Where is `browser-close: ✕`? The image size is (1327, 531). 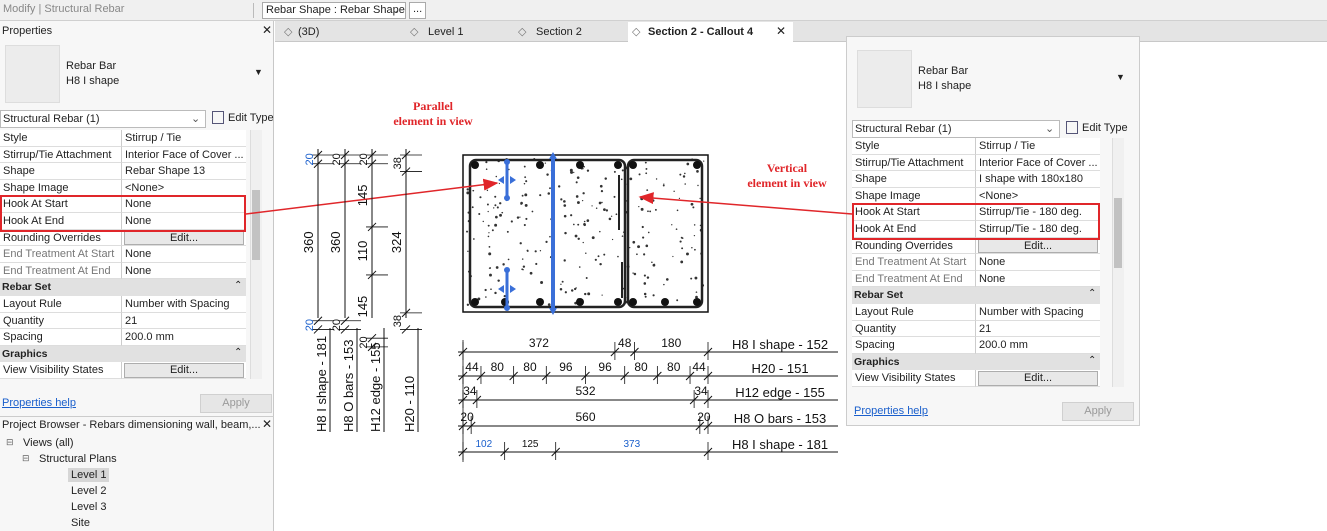
browser-close: ✕ is located at coordinates (267, 424).